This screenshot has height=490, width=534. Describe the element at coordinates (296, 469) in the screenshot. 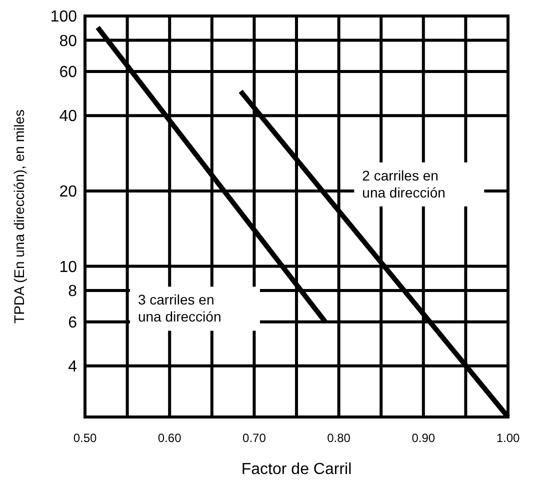

I see `x-axis-title: Factor de Carril` at that location.